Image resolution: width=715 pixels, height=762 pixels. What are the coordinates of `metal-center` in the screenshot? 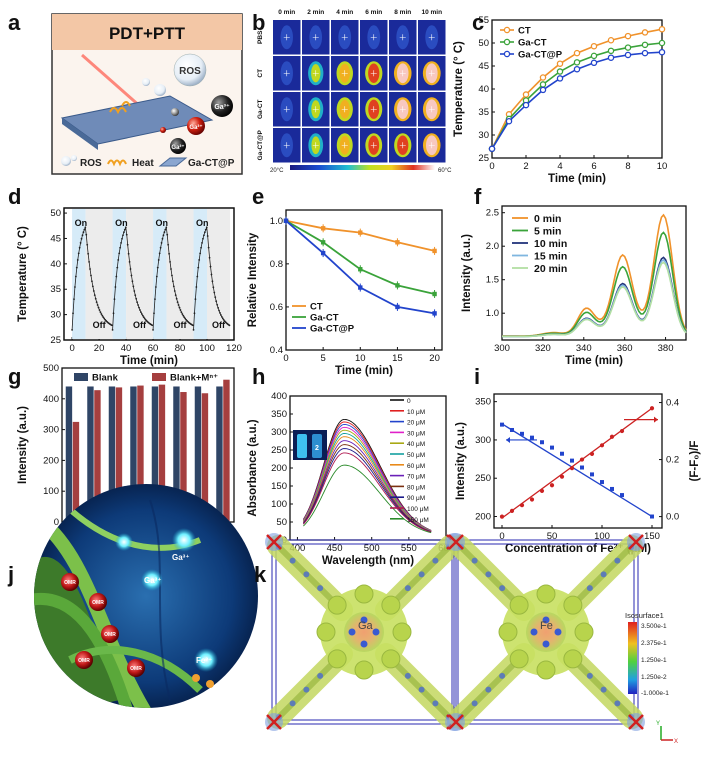 It's located at (364, 632).